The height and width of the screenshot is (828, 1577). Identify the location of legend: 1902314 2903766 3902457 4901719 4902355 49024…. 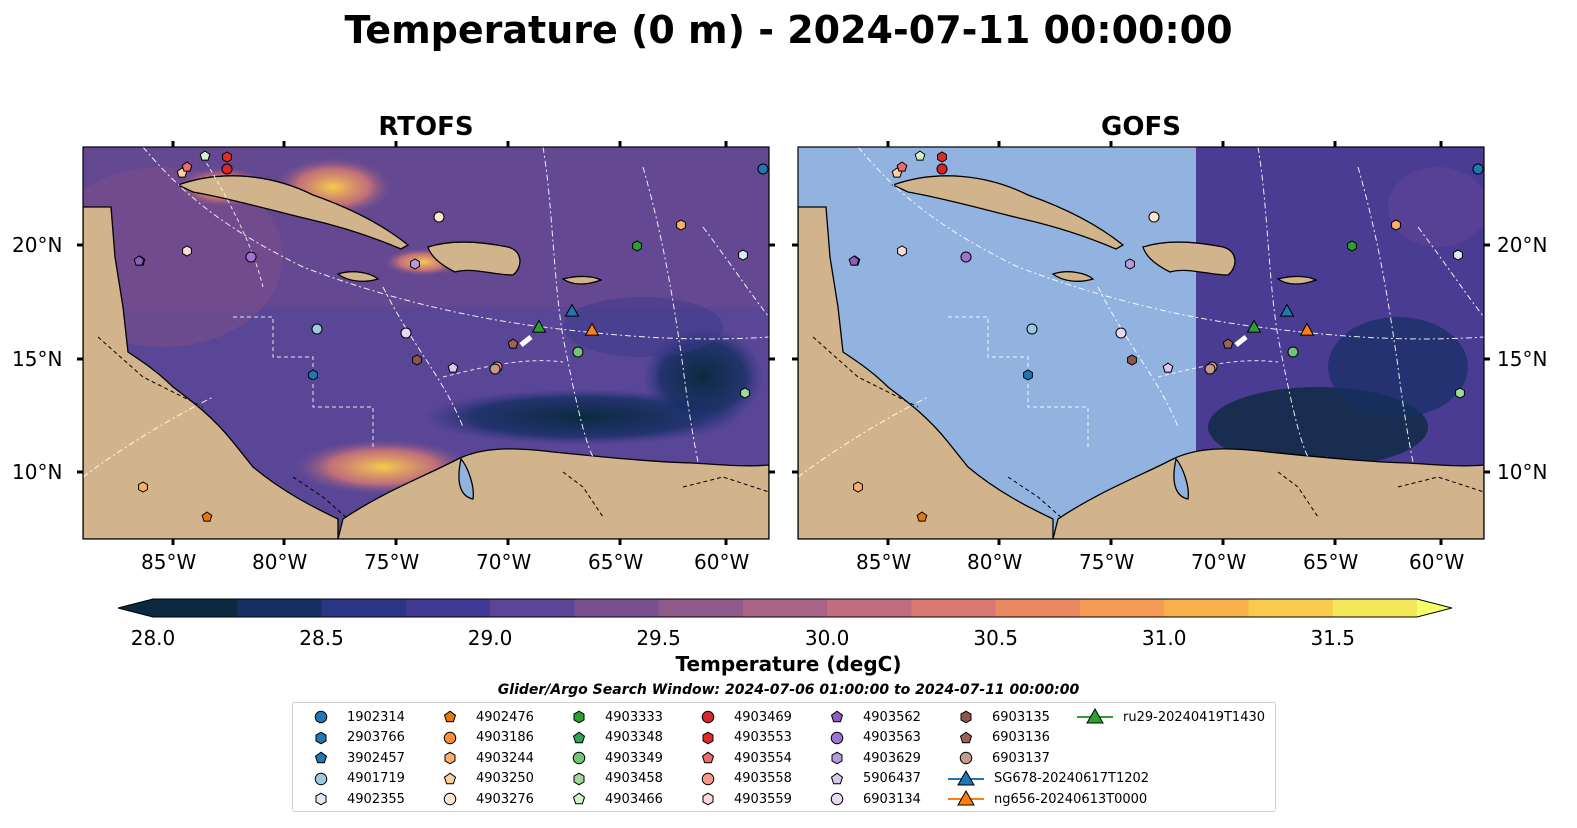
(784, 757).